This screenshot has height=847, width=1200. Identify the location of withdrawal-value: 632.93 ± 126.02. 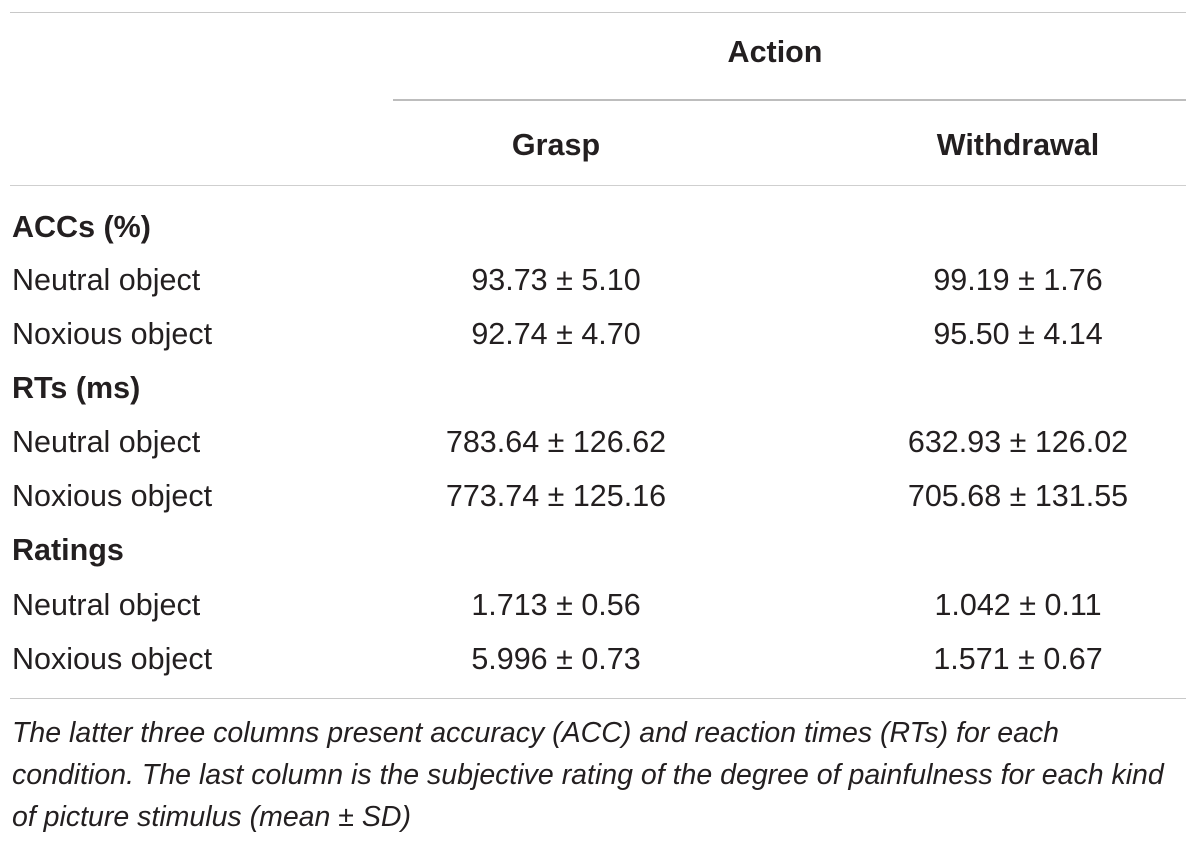
(1018, 442).